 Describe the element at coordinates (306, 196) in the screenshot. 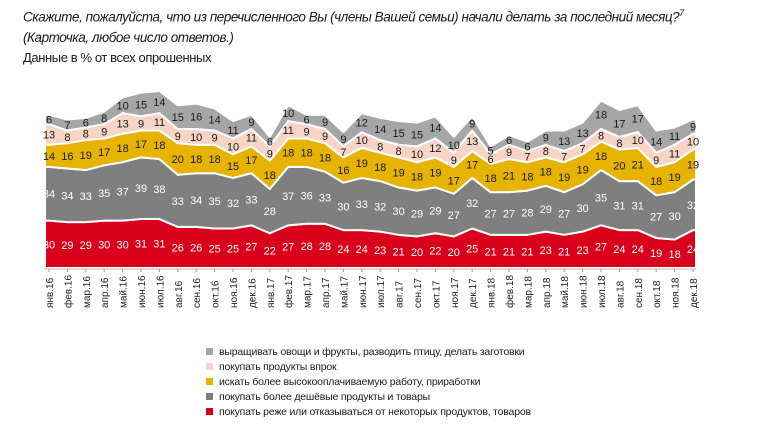

I see `data-label: 36` at that location.